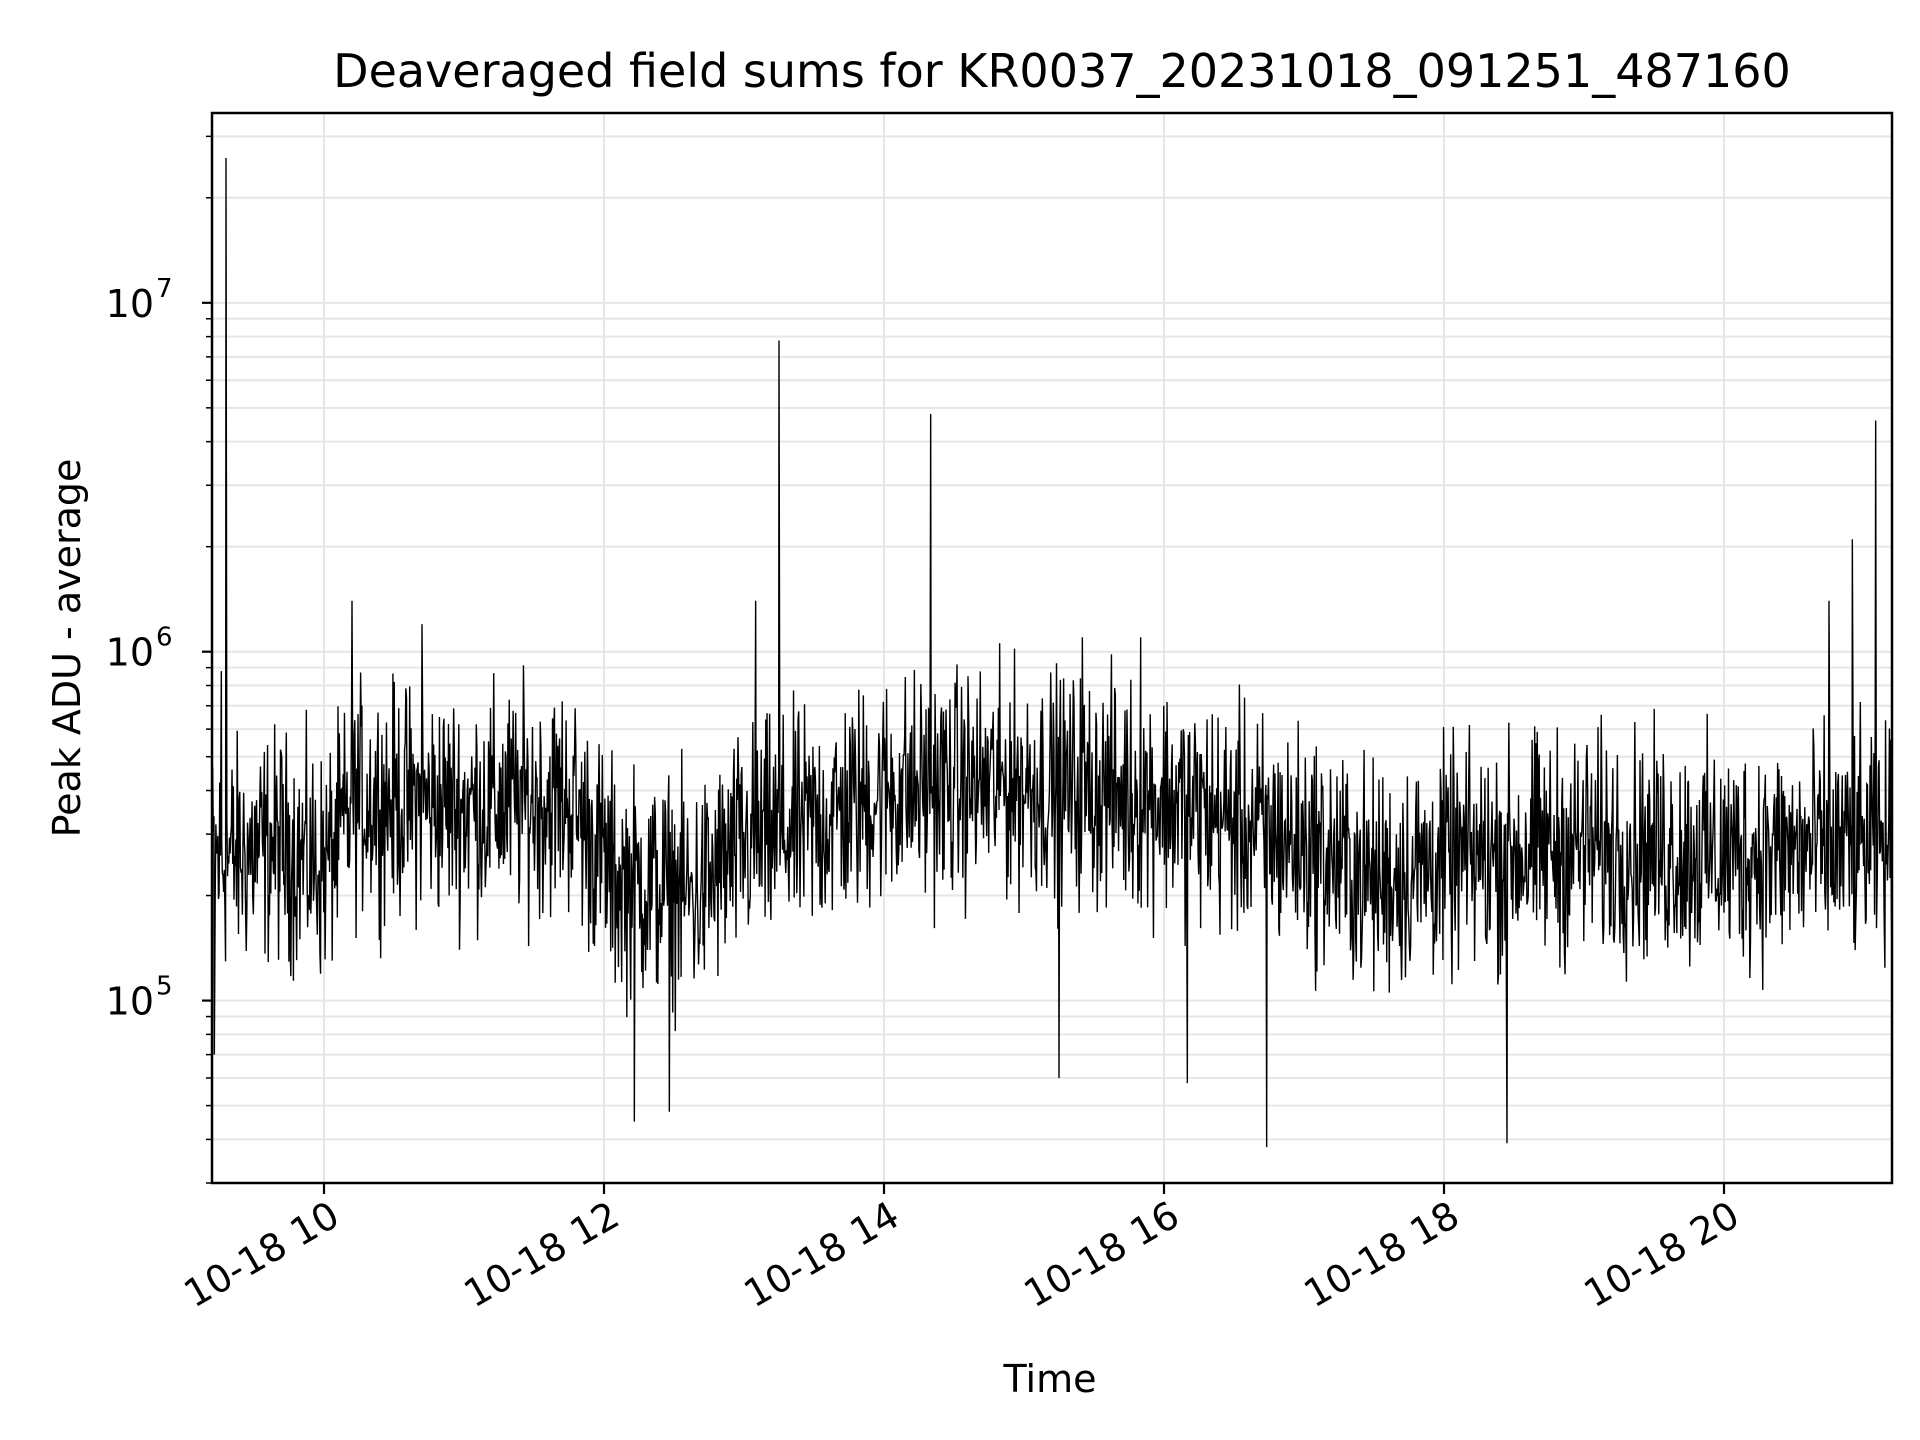  What do you see at coordinates (164, 289) in the screenshot?
I see `y-tick-exponent: 7` at bounding box center [164, 289].